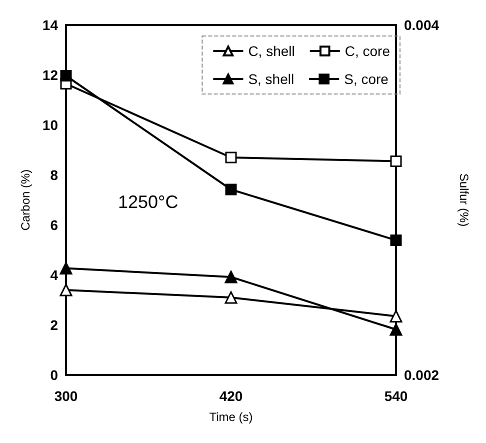 The image size is (486, 443). What do you see at coordinates (50, 75) in the screenshot?
I see `y-tick-label: 12` at bounding box center [50, 75].